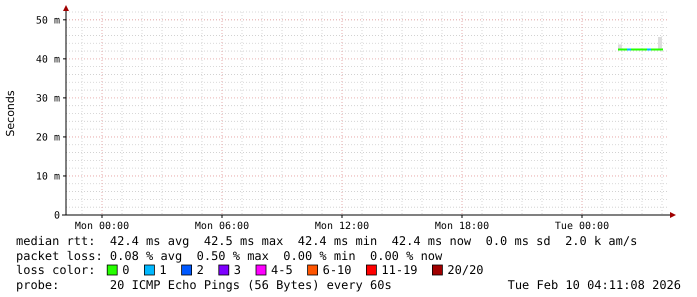 The height and width of the screenshot is (297, 697). Describe the element at coordinates (462, 226) in the screenshot. I see `x-tick-label: Mon 18:00` at that location.